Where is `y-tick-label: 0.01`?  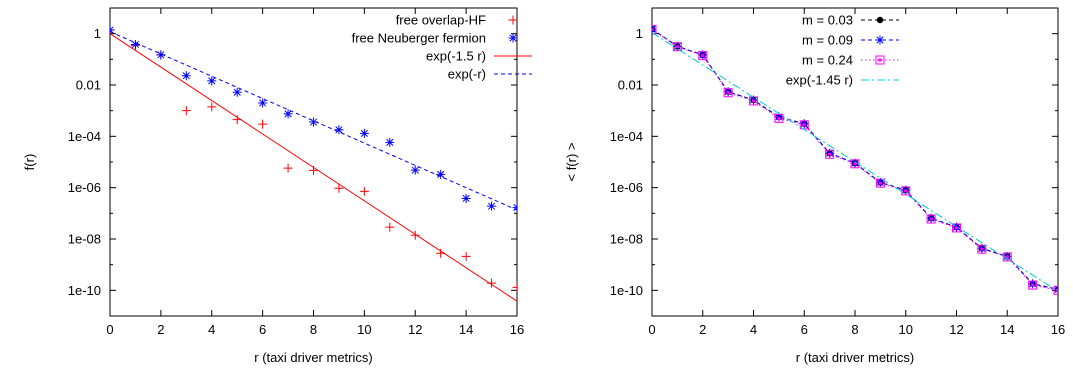 y-tick-label: 0.01 is located at coordinates (88, 85).